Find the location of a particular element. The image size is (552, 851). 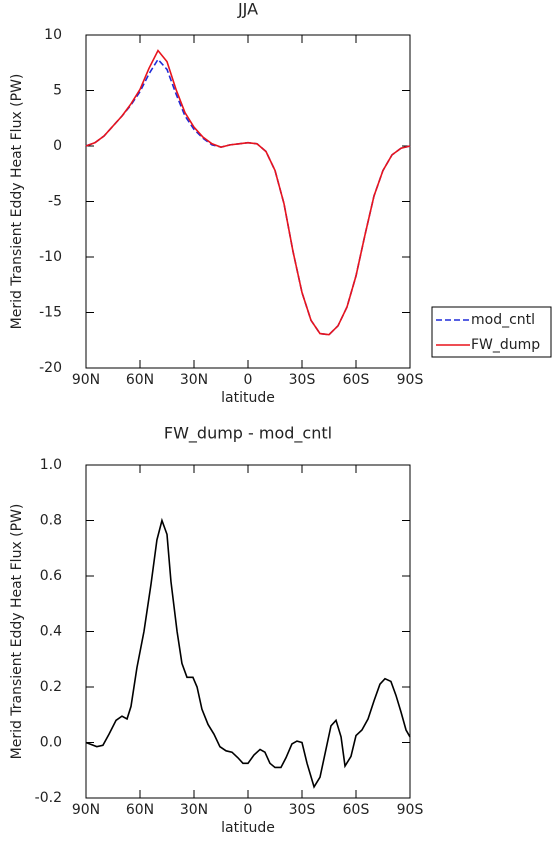

y-tick-label: 5 is located at coordinates (57, 91).